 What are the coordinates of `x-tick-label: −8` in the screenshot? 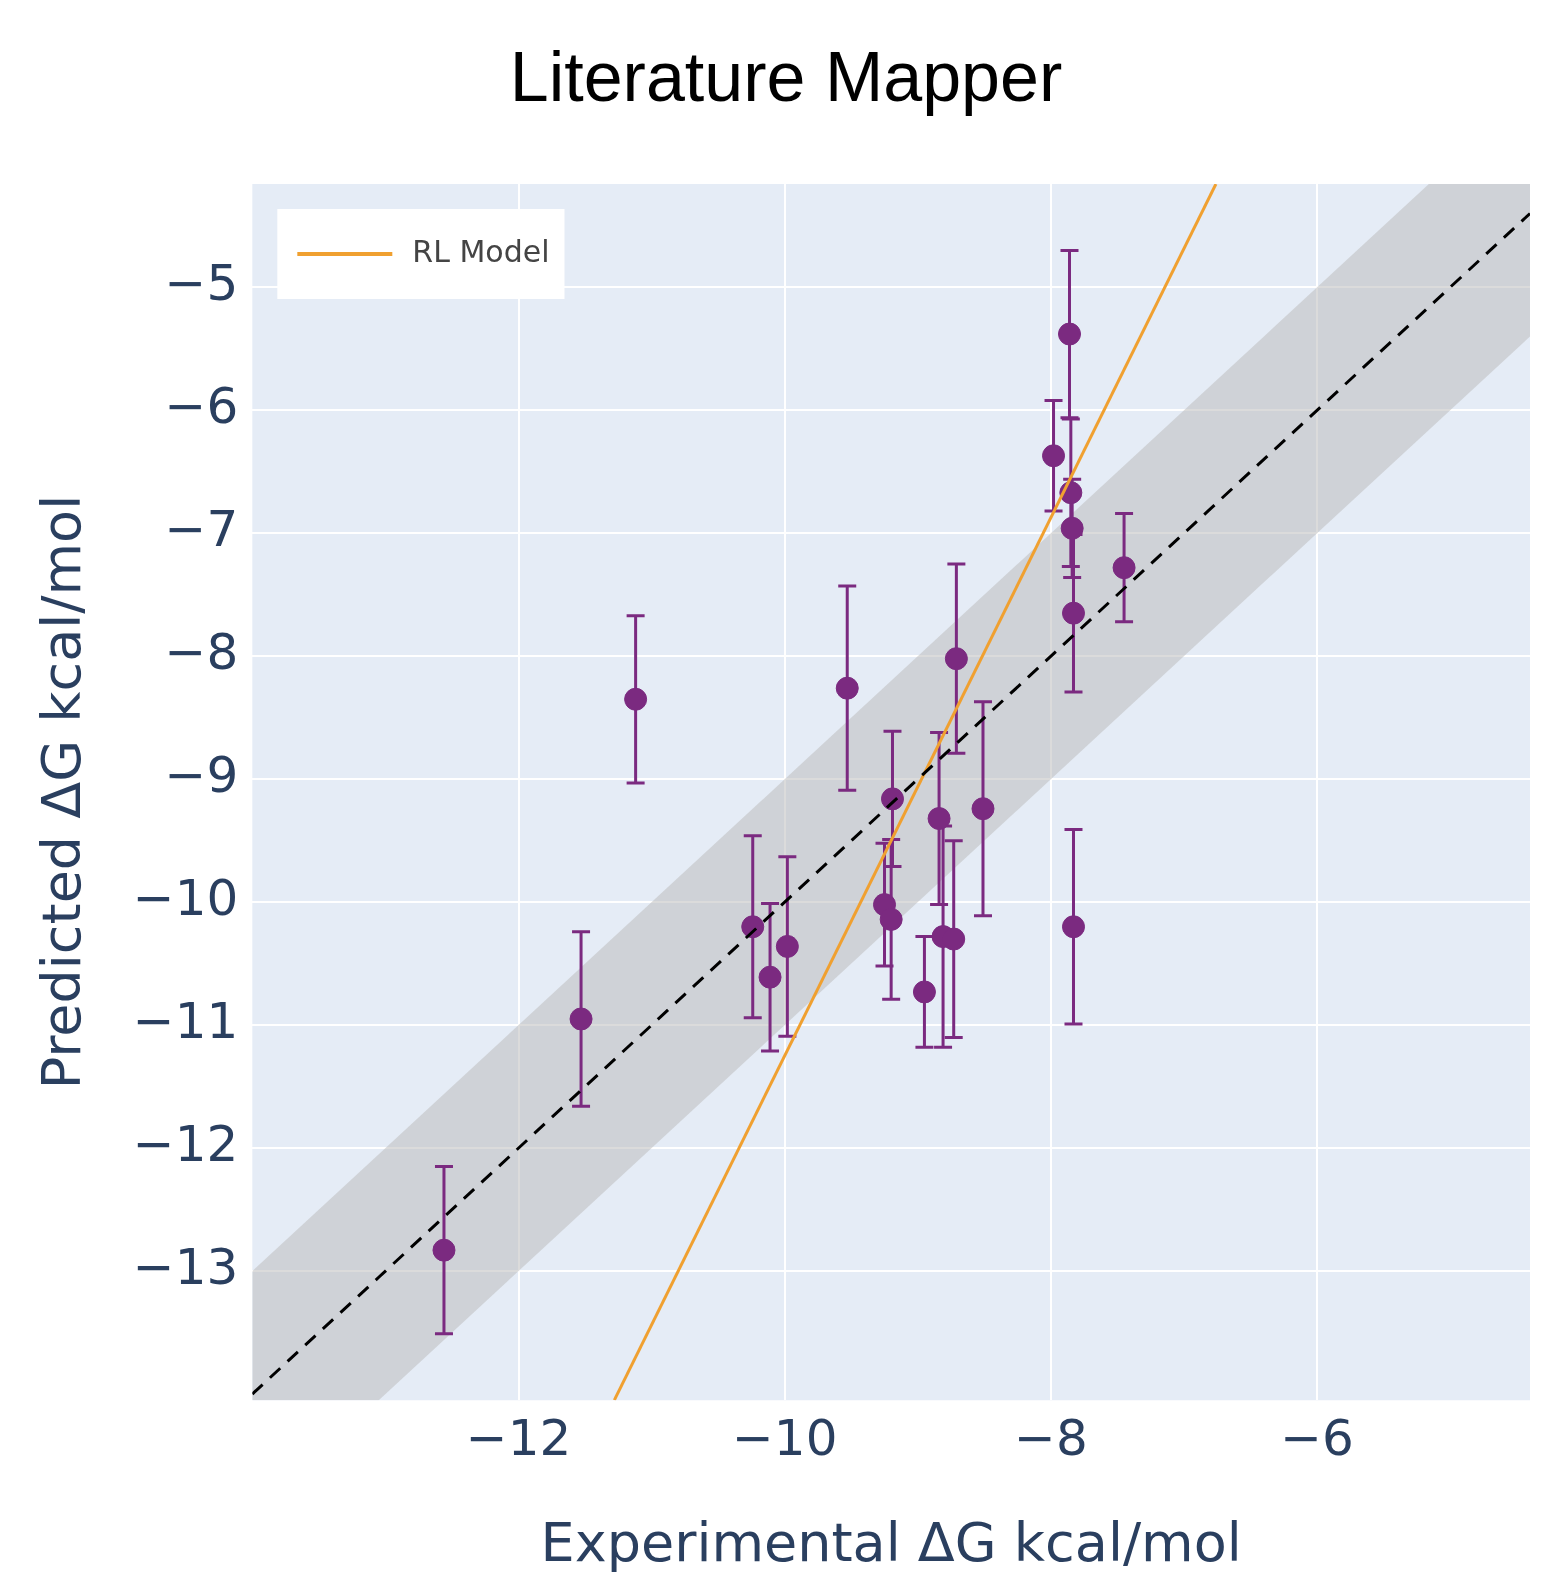 It's located at (1051, 1438).